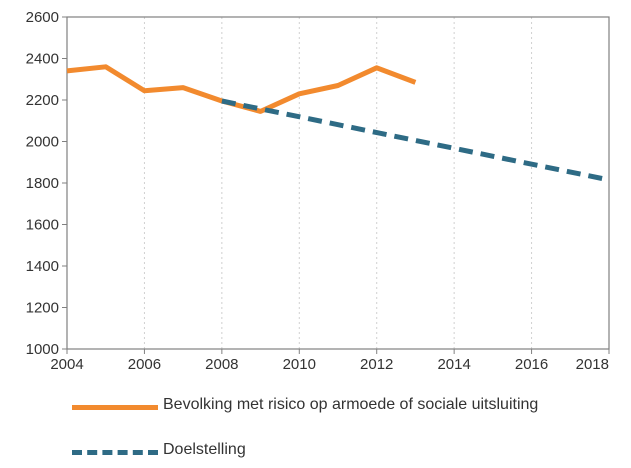 Image resolution: width=631 pixels, height=468 pixels. Describe the element at coordinates (42, 59) in the screenshot. I see `y-tick-label-2400: 2400` at that location.